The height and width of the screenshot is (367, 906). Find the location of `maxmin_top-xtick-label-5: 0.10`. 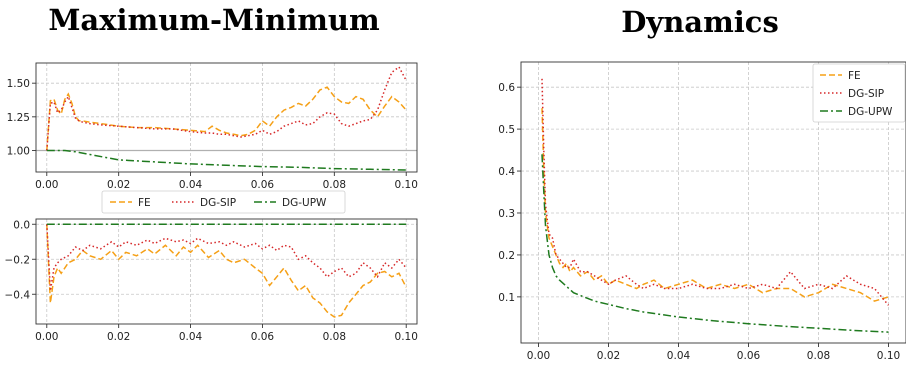

maxmin_top-xtick-label-5: 0.10 is located at coordinates (406, 185).